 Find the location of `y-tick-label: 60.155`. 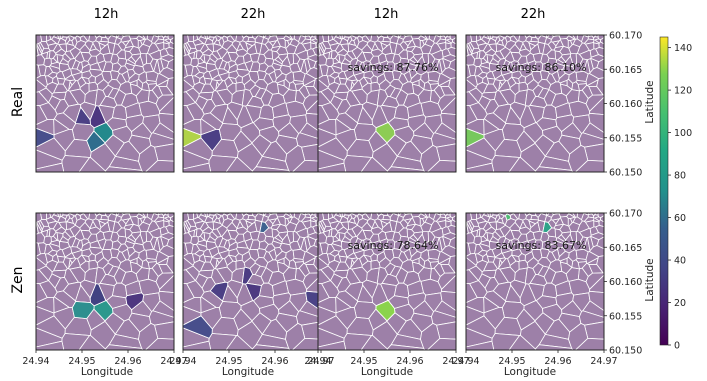

y-tick-label: 60.155 is located at coordinates (625, 138).